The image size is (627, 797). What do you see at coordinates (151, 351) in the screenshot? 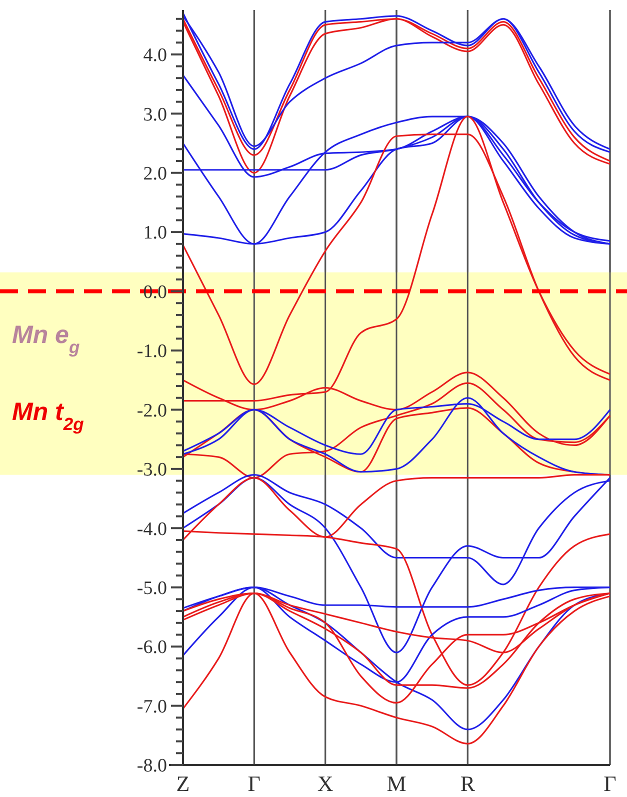
I see `y-tick-label: -1.0` at bounding box center [151, 351].